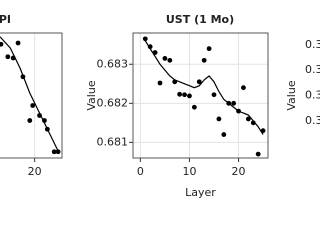 The image size is (320, 240). I want to click on y-tick-label: 0.682, so click(113, 102).